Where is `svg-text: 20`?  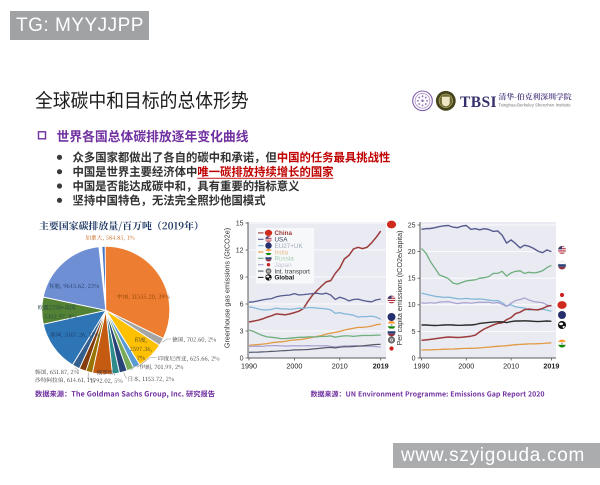
svg-text: 20 is located at coordinates (412, 252).